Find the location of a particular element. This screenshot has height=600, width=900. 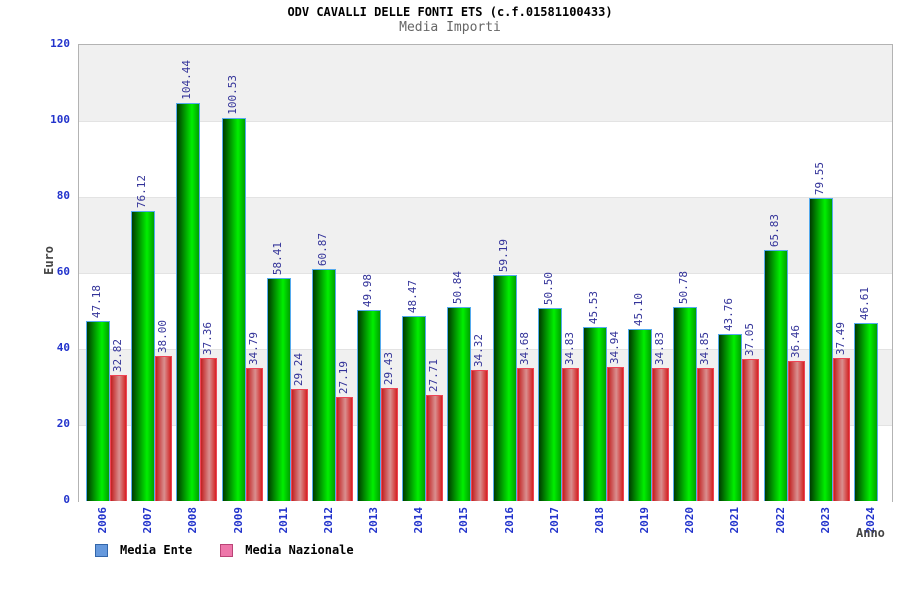

value-label-media-nazionale-2016: 34.68 is located at coordinates (524, 348).